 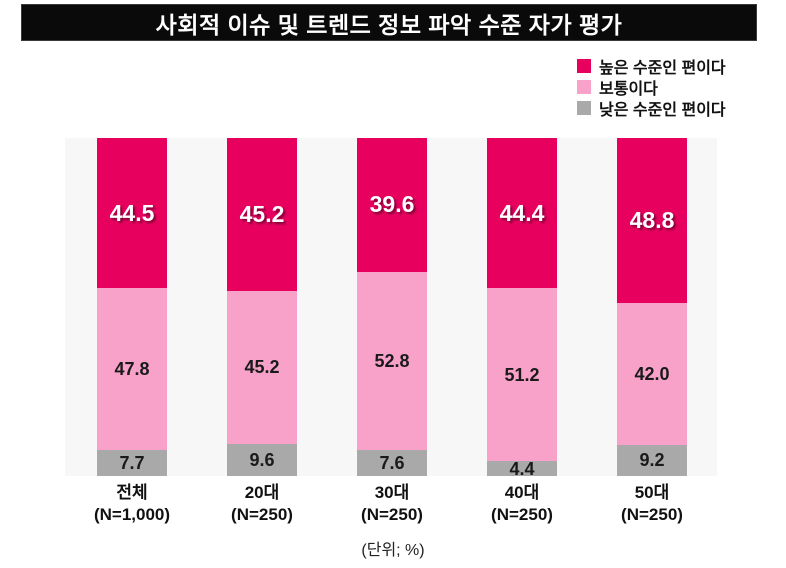 I want to click on legend-item: 높은 수준인 편이다, so click(x=651, y=66).